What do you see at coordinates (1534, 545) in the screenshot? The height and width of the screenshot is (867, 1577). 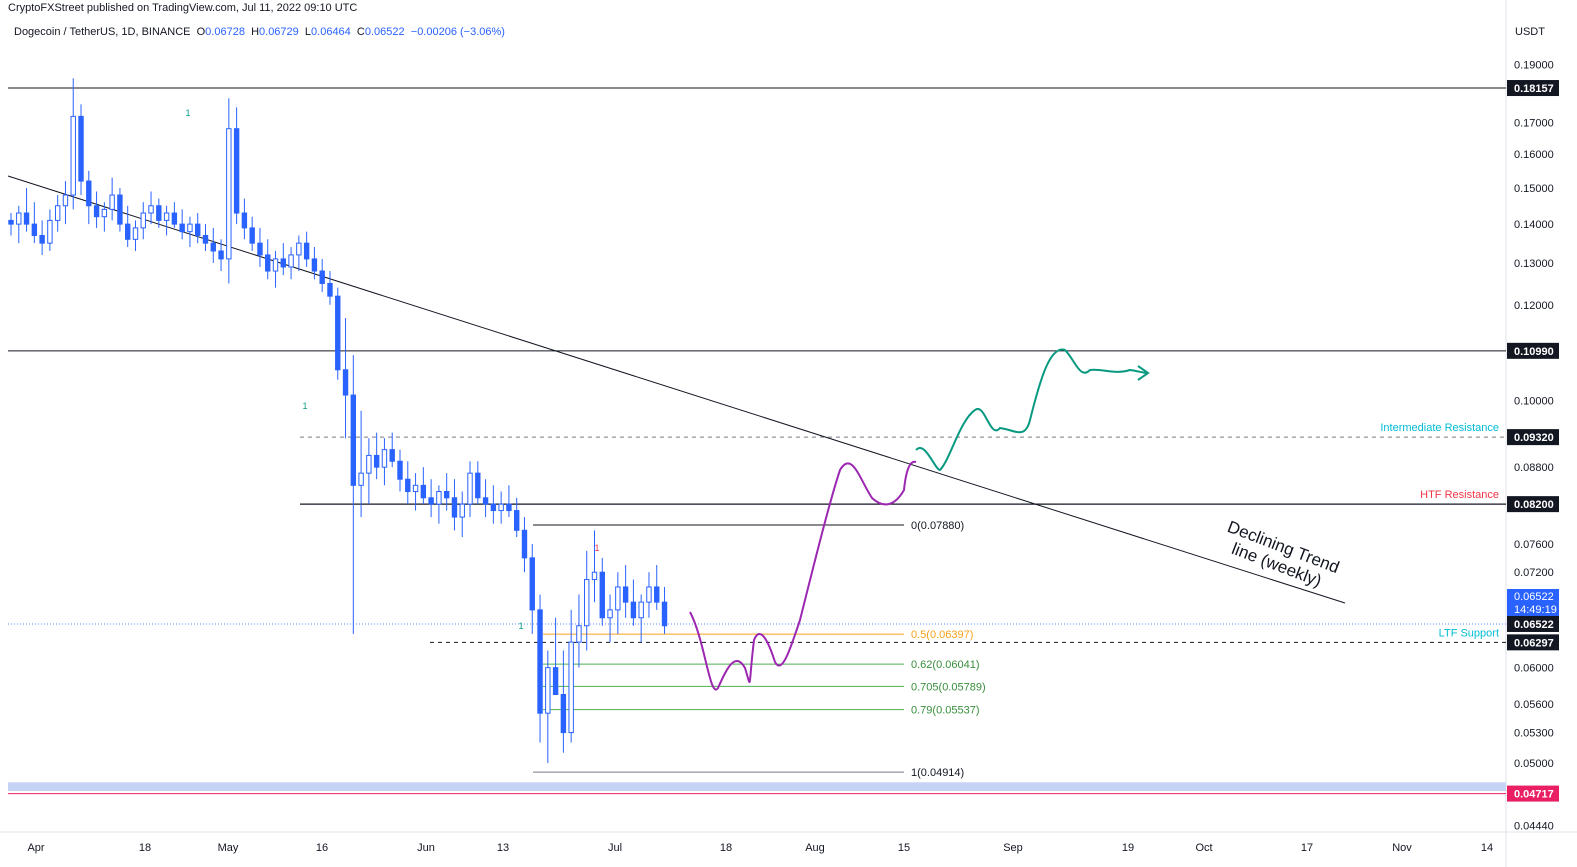 I see `price-tick-label: 0.07600` at bounding box center [1534, 545].